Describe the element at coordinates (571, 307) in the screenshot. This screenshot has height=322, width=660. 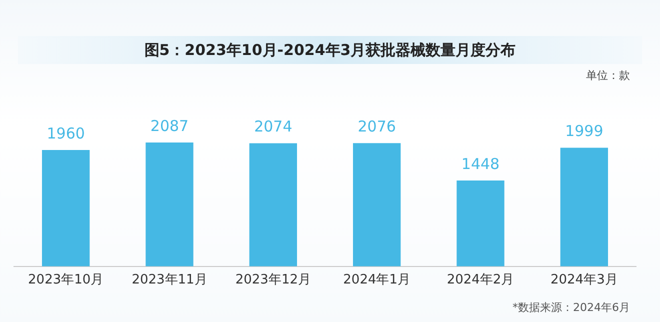
I see `text: *数据来源：2024年6月` at that location.